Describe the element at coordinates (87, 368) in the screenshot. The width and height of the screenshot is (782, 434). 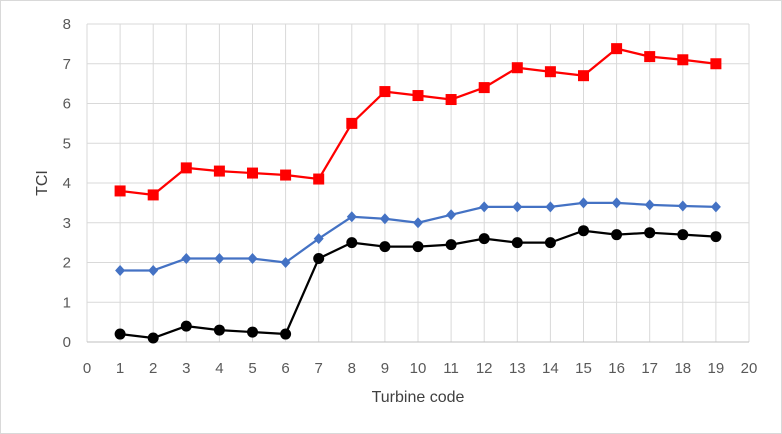
I see `x-tick-label: 0` at that location.